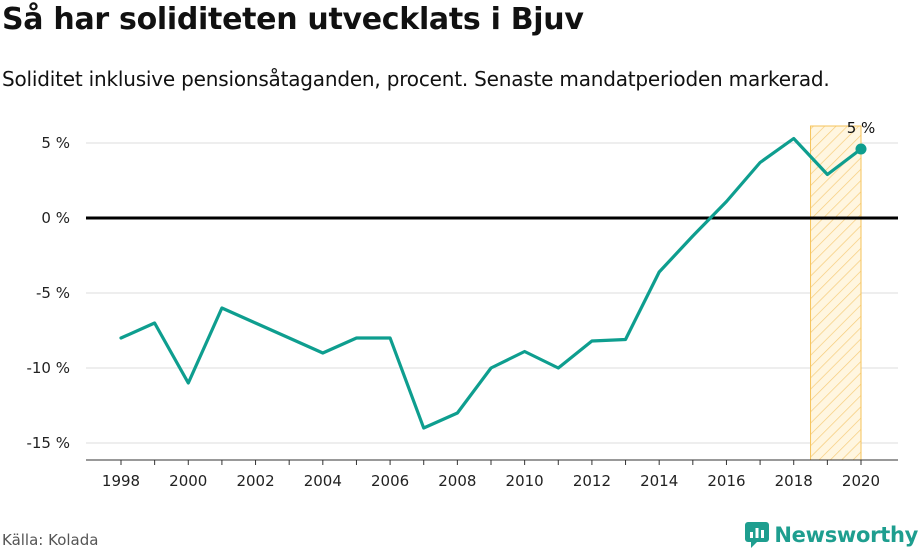 The image size is (920, 552). I want to click on x-tick-label: 2008, so click(457, 481).